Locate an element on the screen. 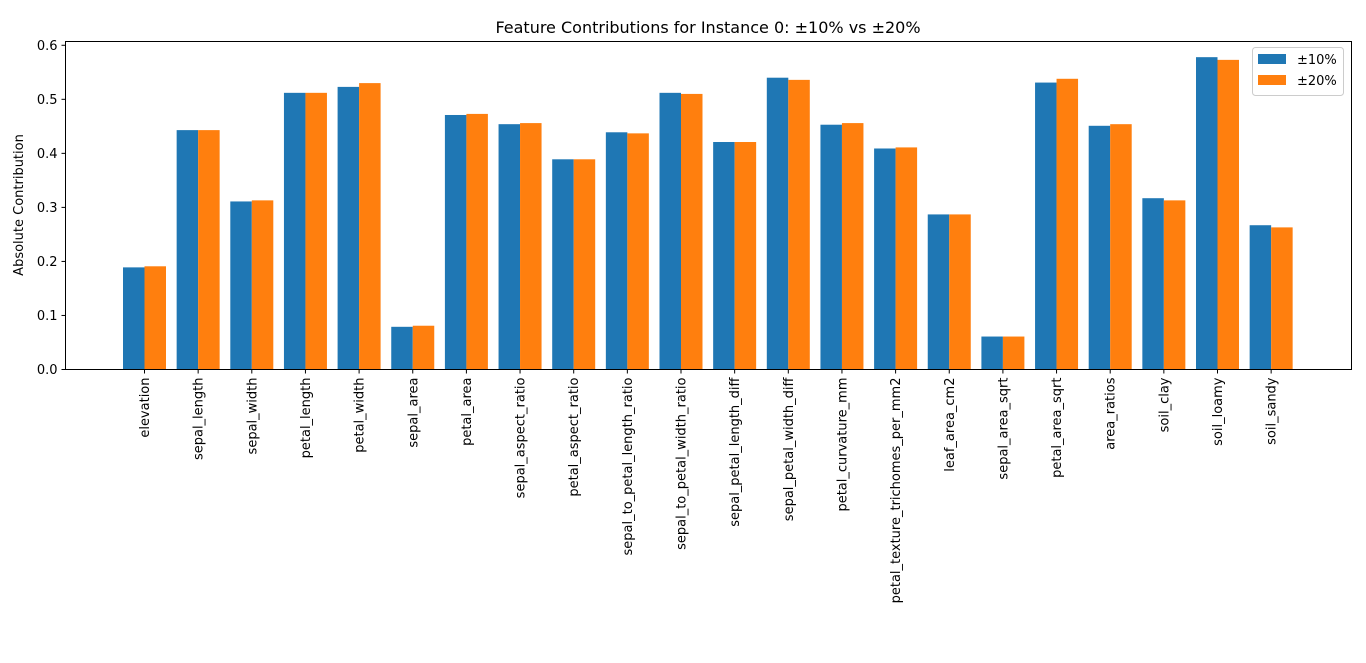 The height and width of the screenshot is (663, 1366). x-tick-label: sepal_to_petal_length_ratio is located at coordinates (628, 466).